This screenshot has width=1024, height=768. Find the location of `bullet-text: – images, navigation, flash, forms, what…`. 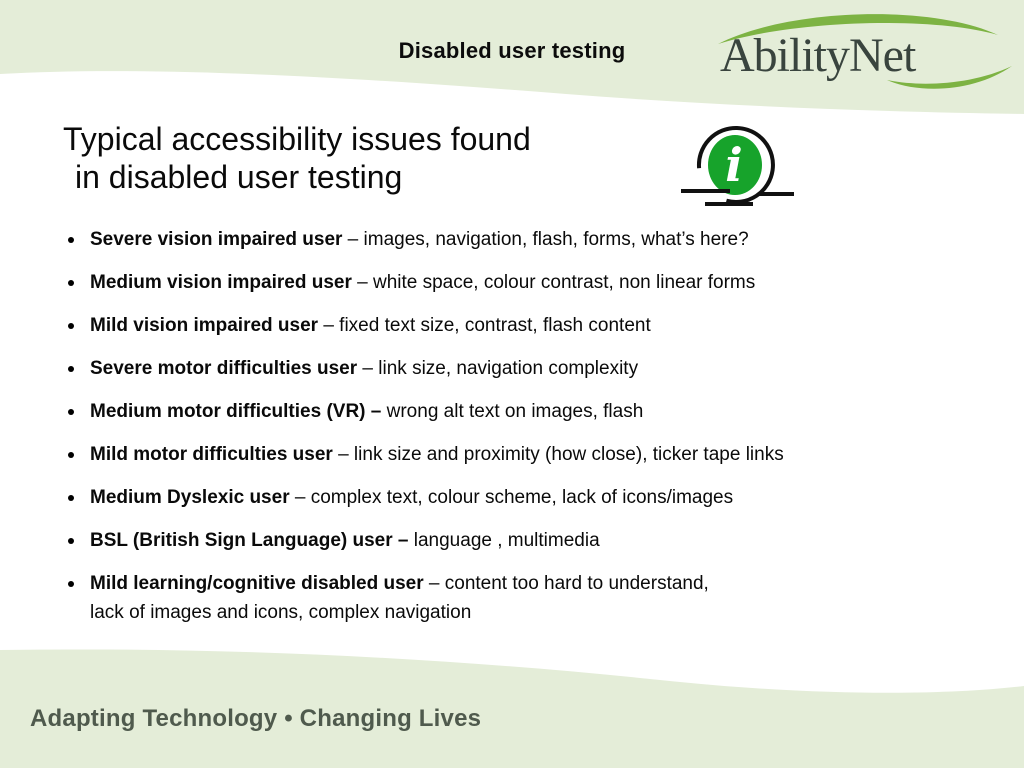

bullet-text: – images, navigation, flash, forms, what… is located at coordinates (545, 239).